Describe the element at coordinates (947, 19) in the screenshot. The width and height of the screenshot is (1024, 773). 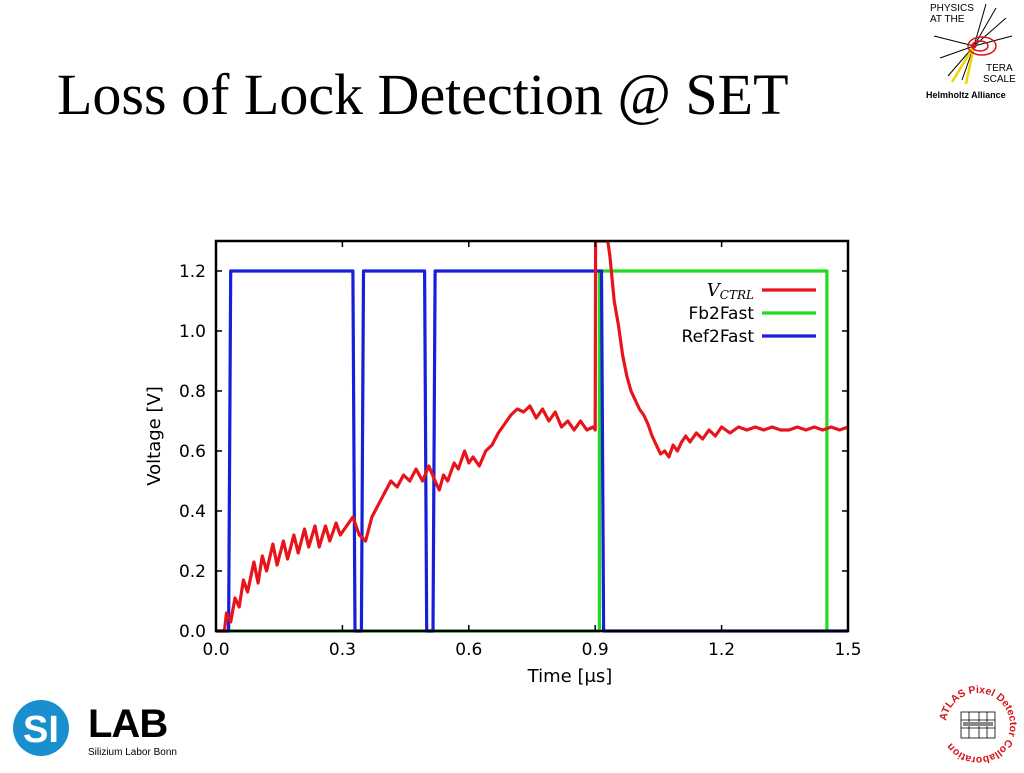
I see `logo-text-at-the: AT THE` at that location.